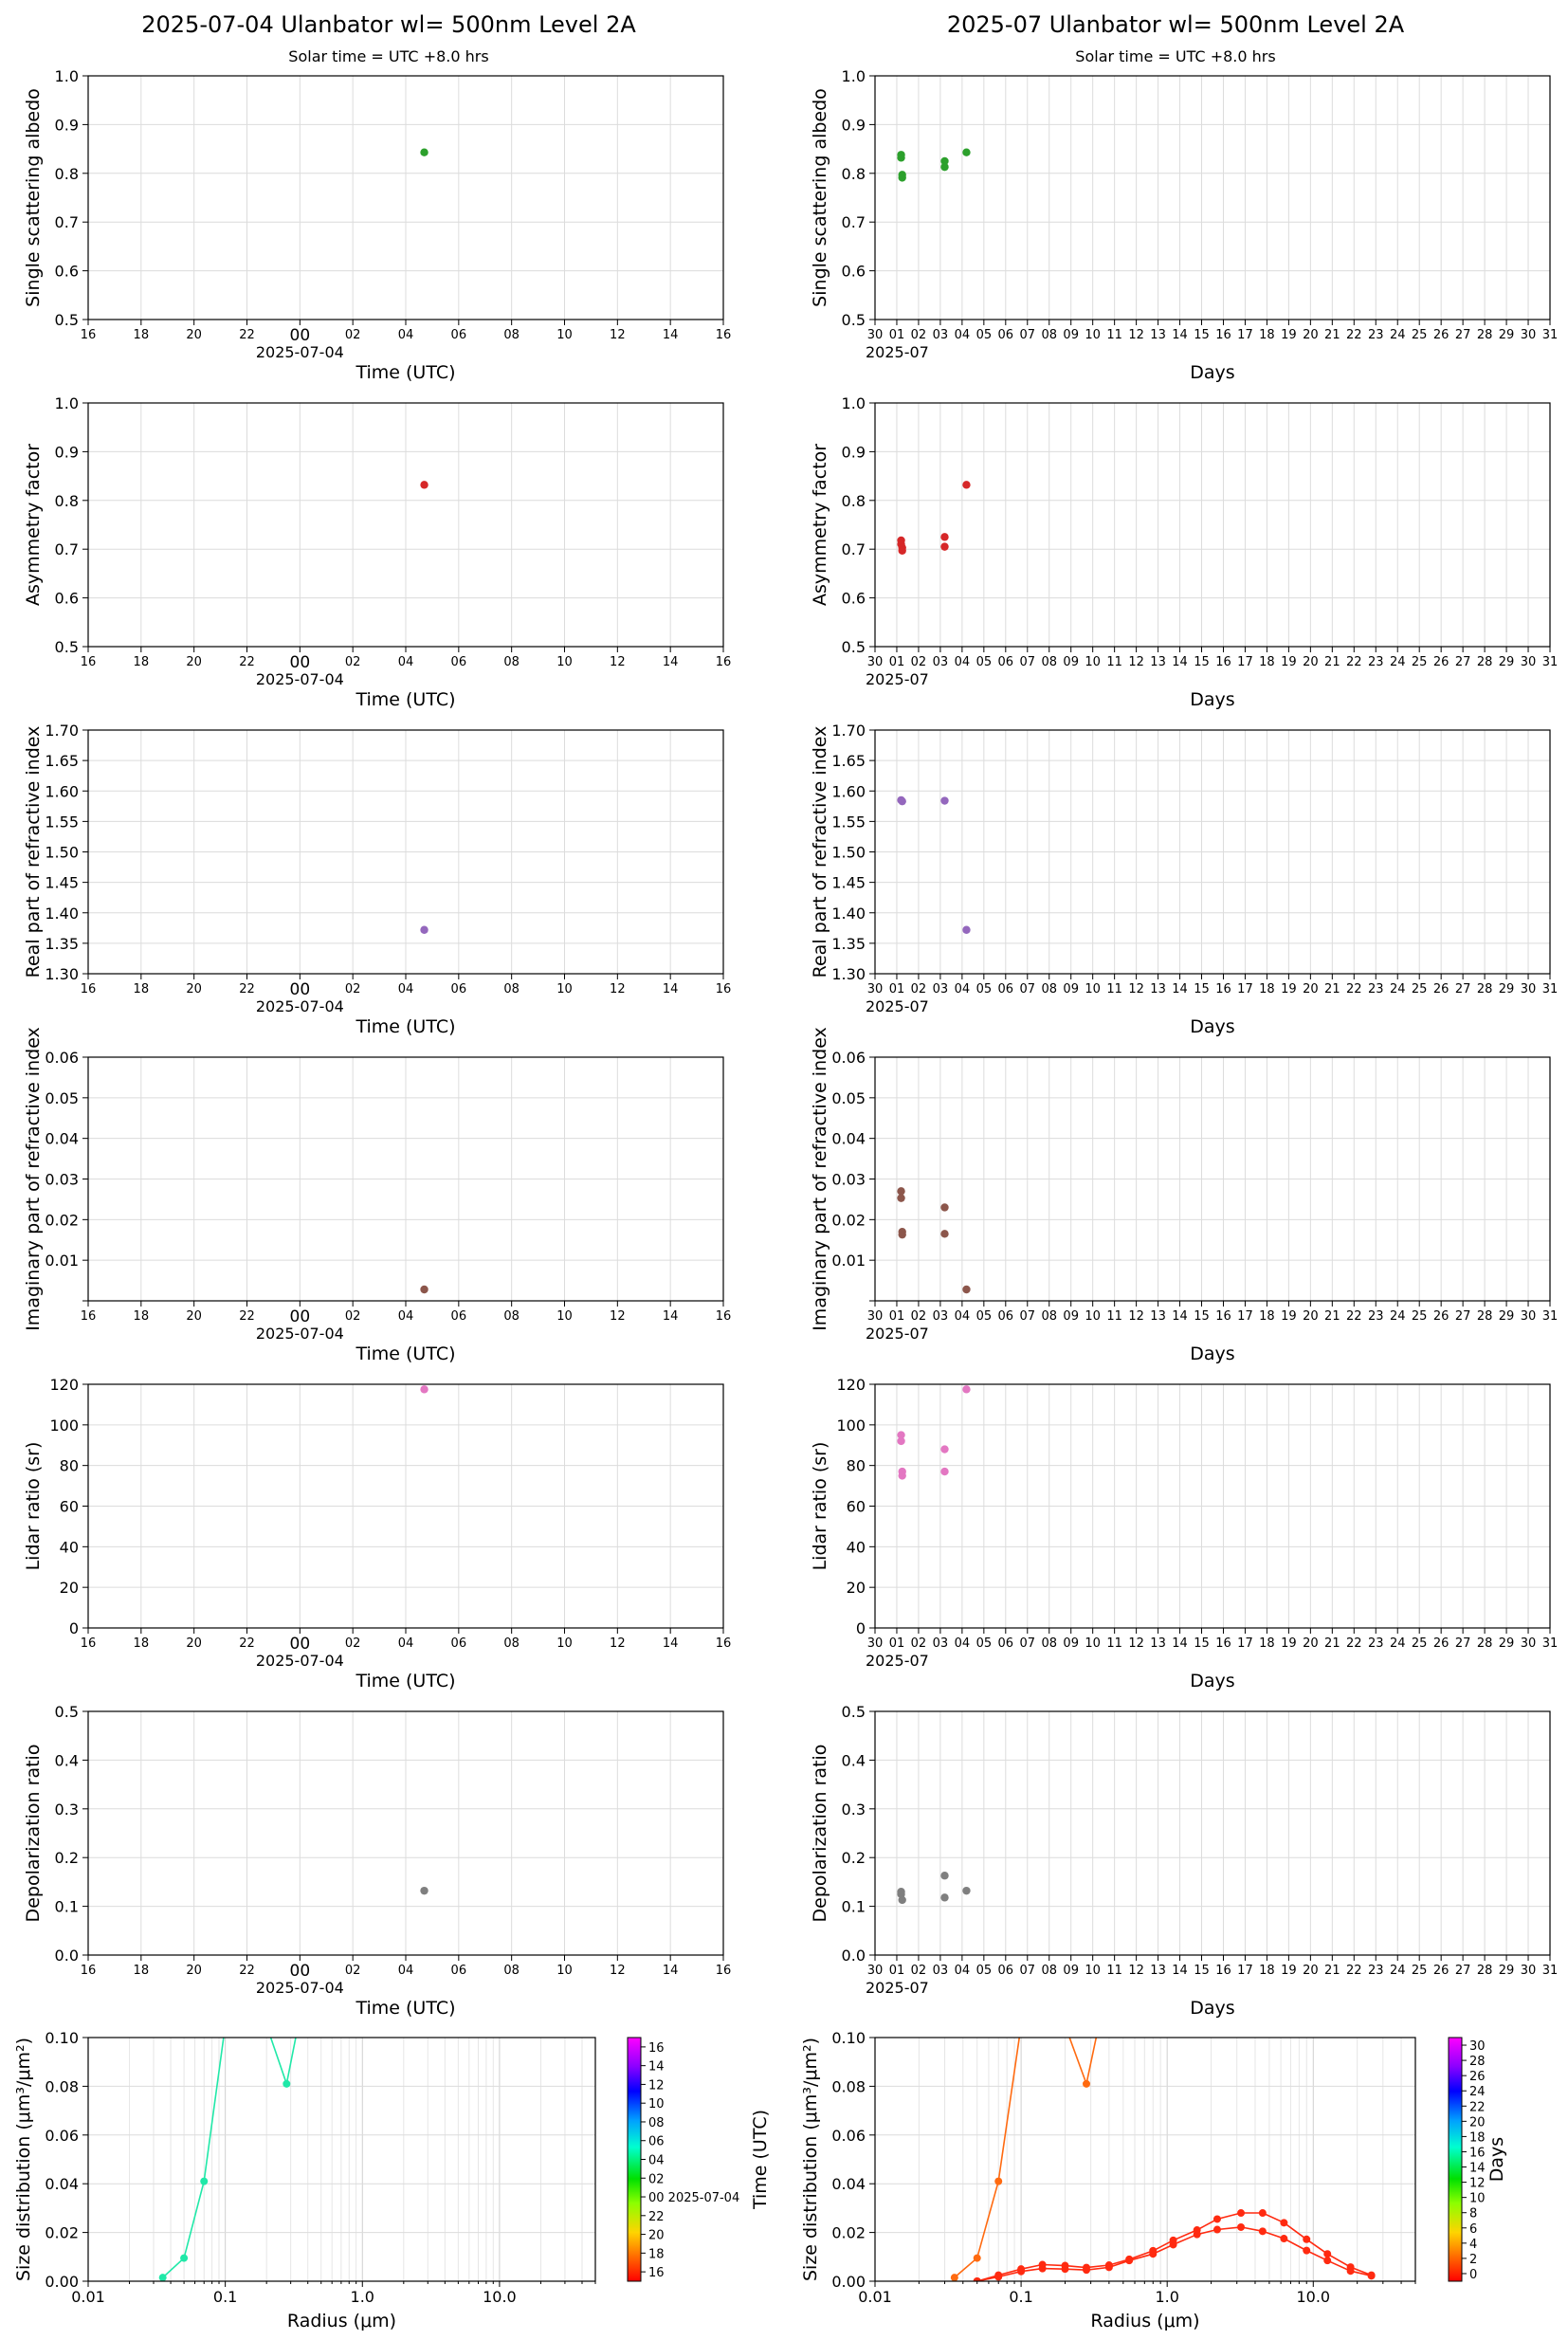 Image resolution: width=1568 pixels, height=2340 pixels. I want to click on y-tick-label: 1.65, so click(848, 761).